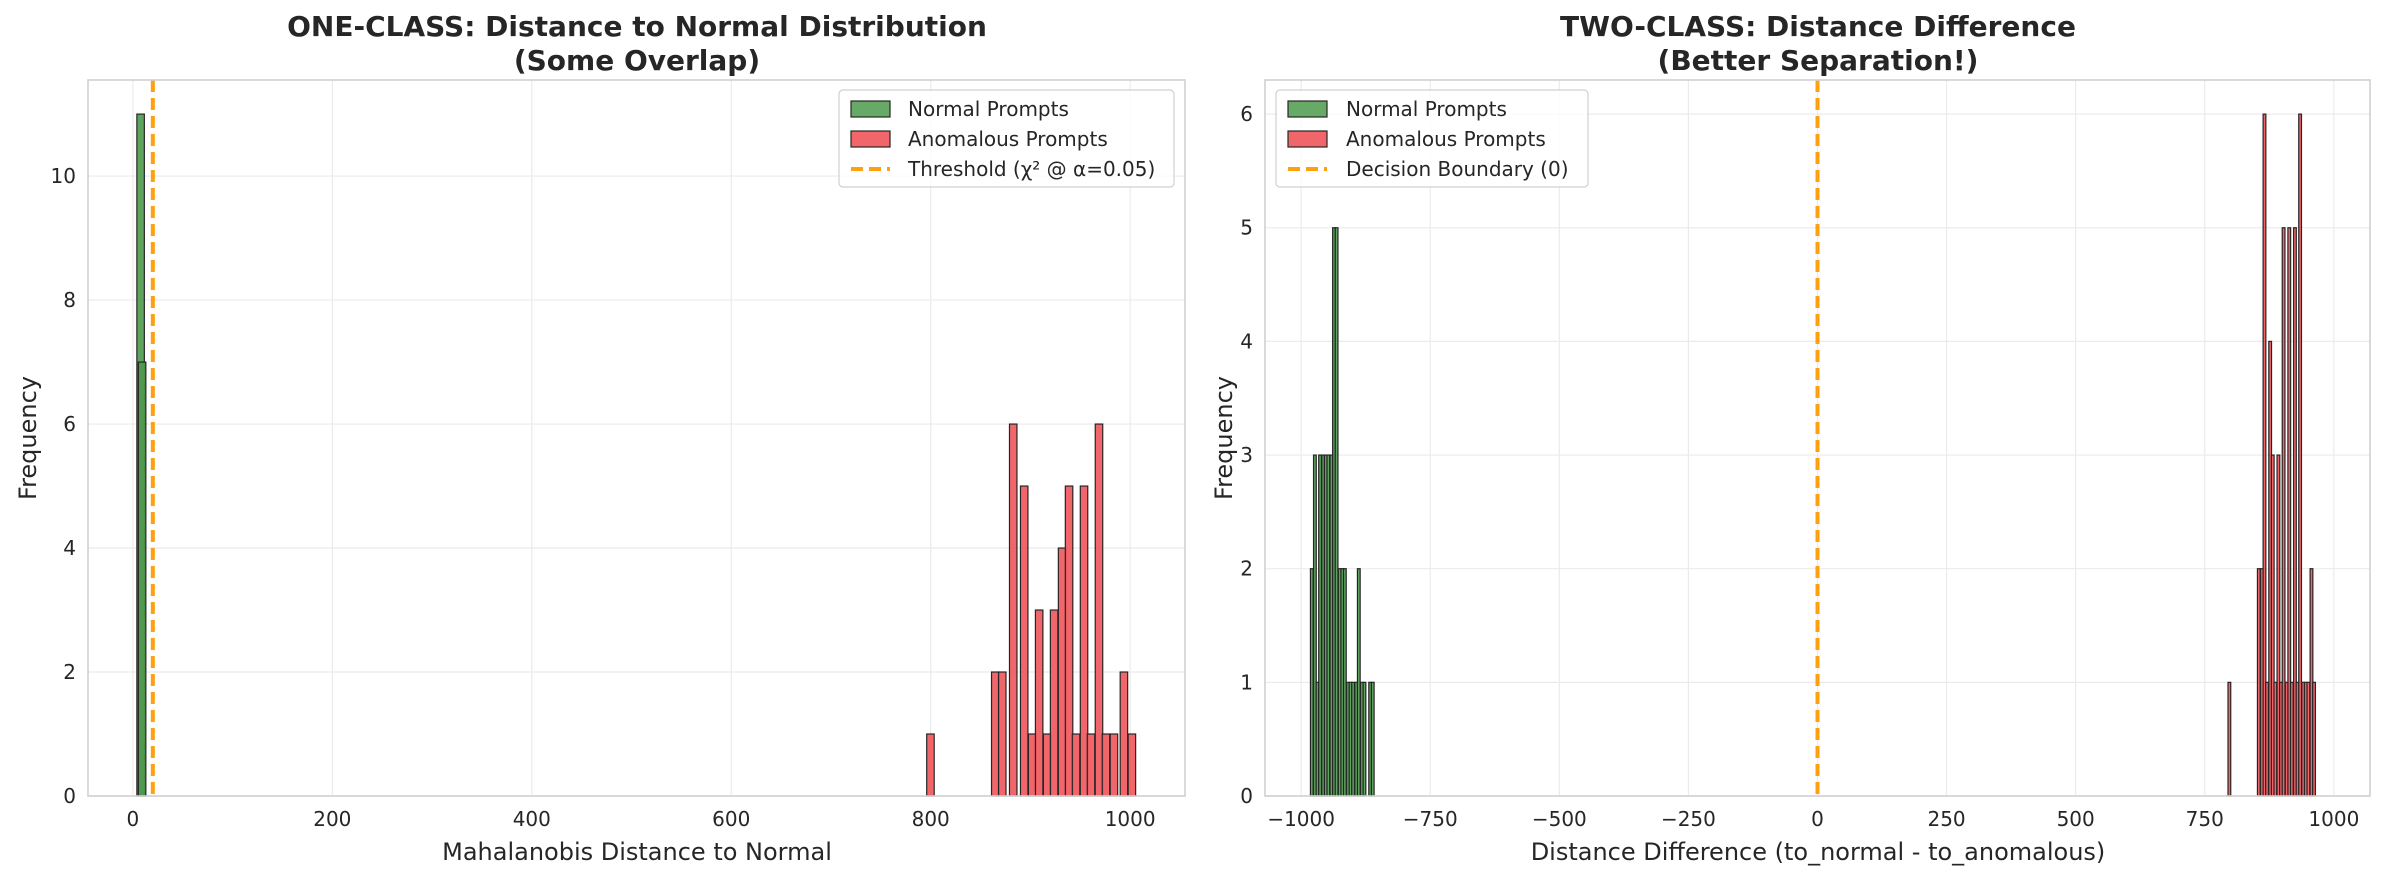 This screenshot has height=880, width=2382. Describe the element at coordinates (1246, 682) in the screenshot. I see `y-tick-label: 1` at that location.